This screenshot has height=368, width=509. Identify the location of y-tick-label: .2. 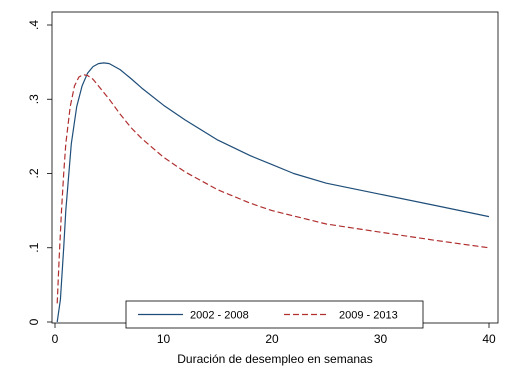
(34, 173).